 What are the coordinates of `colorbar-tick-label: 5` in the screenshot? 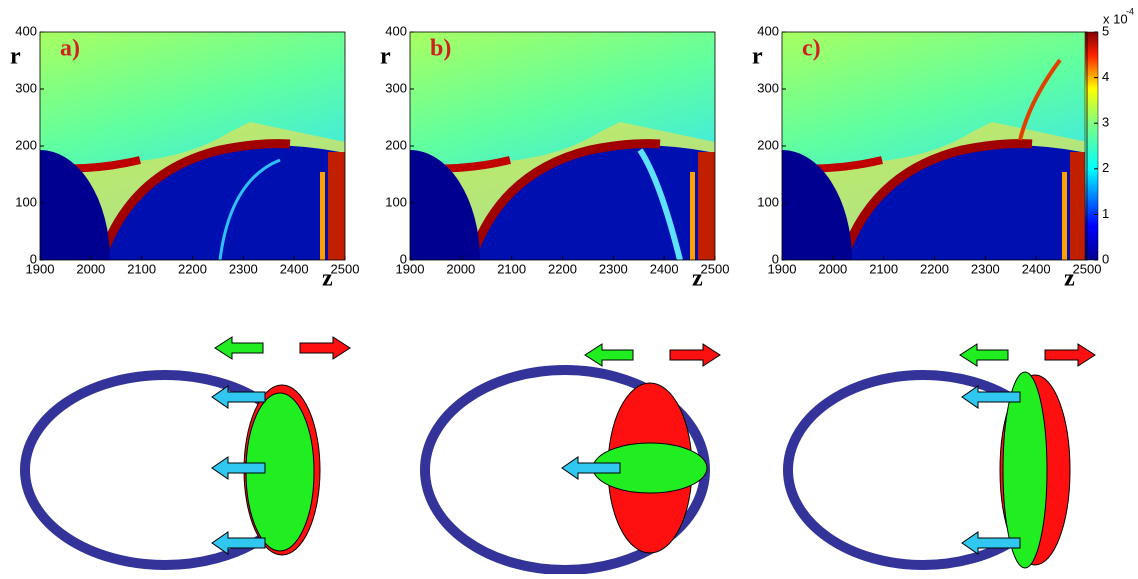 It's located at (1105, 30).